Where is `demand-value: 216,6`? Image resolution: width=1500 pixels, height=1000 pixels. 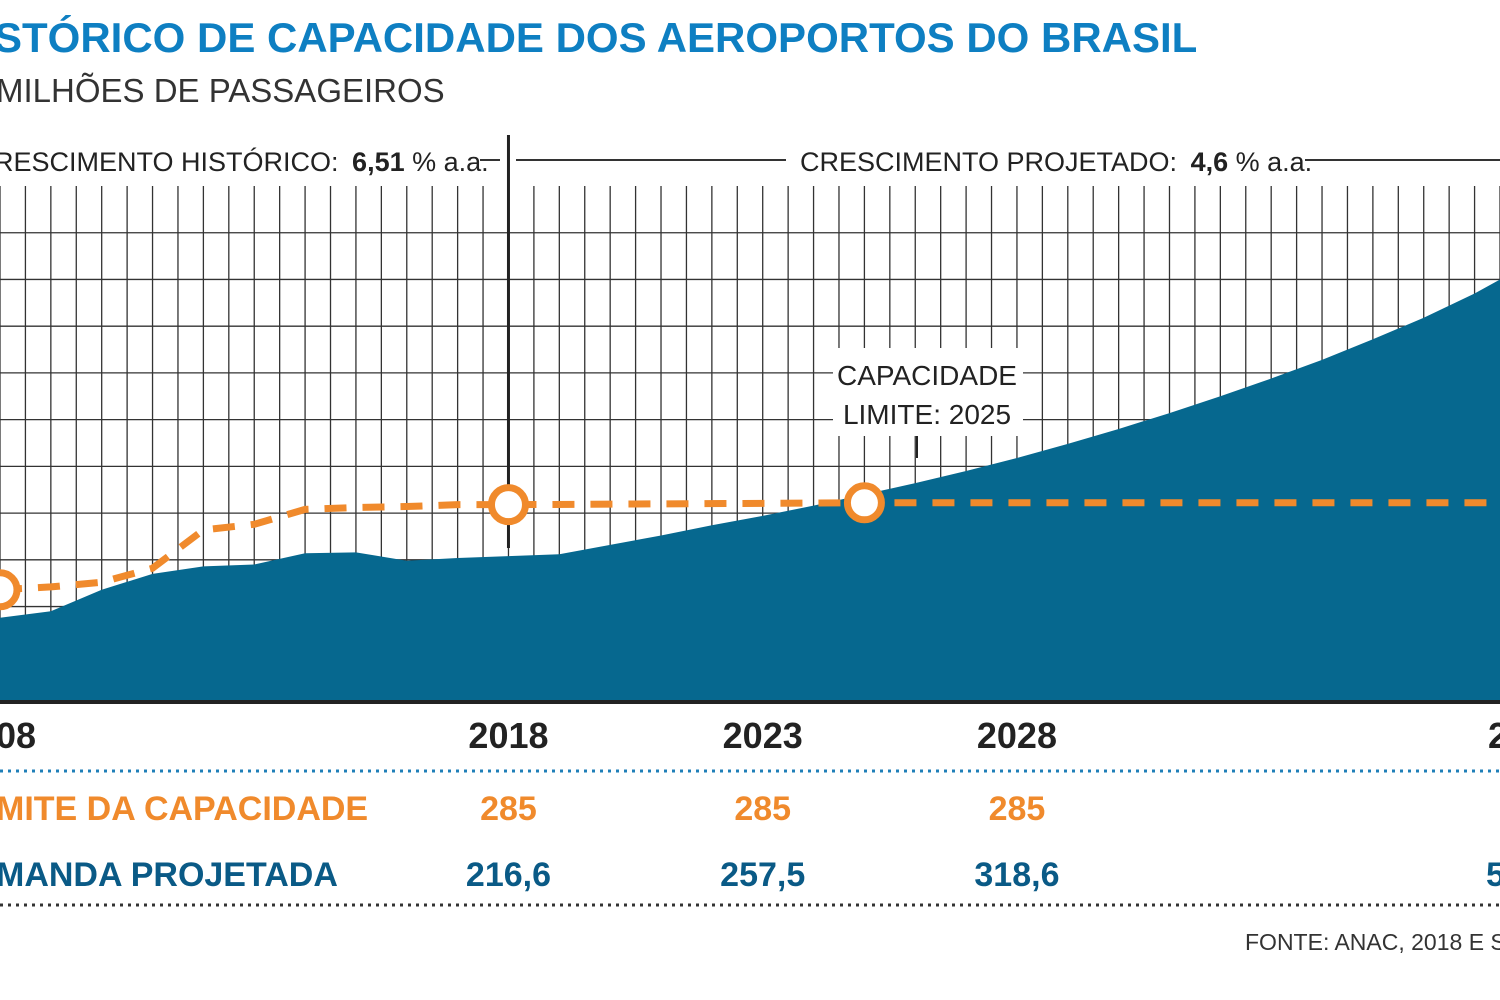 demand-value: 216,6 is located at coordinates (508, 875).